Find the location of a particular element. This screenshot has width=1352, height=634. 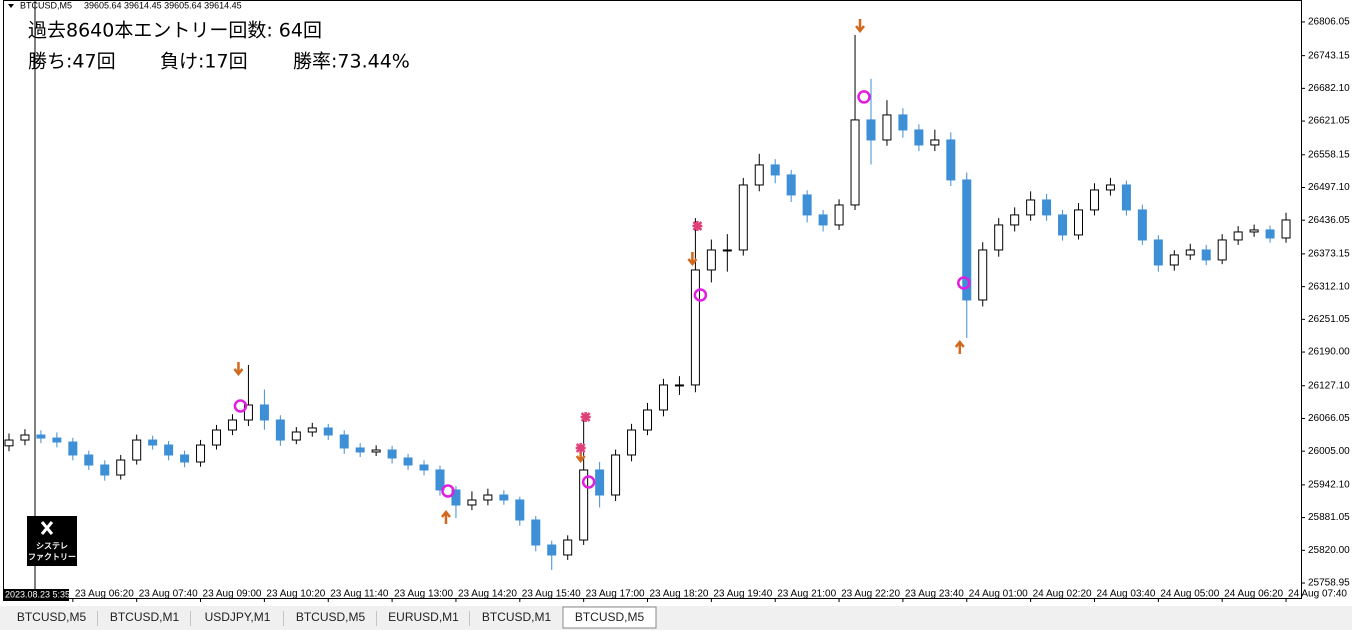

y-tick-label: 26682.10 is located at coordinates (1329, 88).